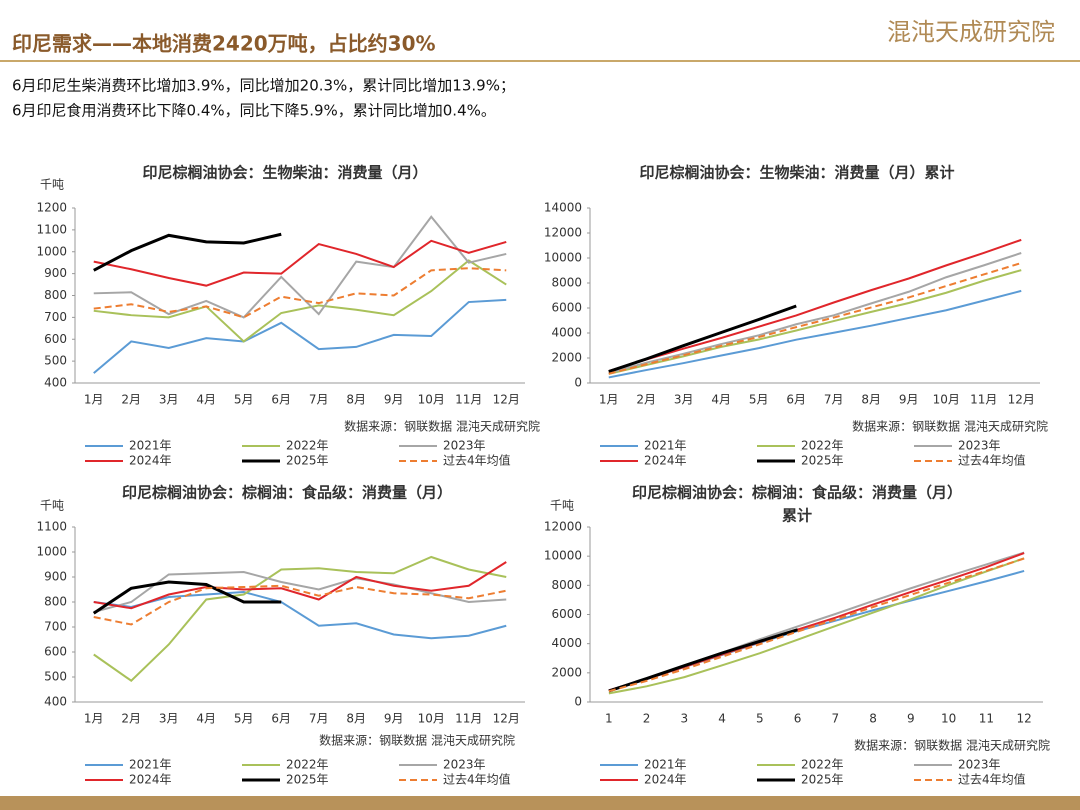 This screenshot has height=810, width=1080. What do you see at coordinates (244, 719) in the screenshot?
I see `x-tick-label: 5月` at bounding box center [244, 719].